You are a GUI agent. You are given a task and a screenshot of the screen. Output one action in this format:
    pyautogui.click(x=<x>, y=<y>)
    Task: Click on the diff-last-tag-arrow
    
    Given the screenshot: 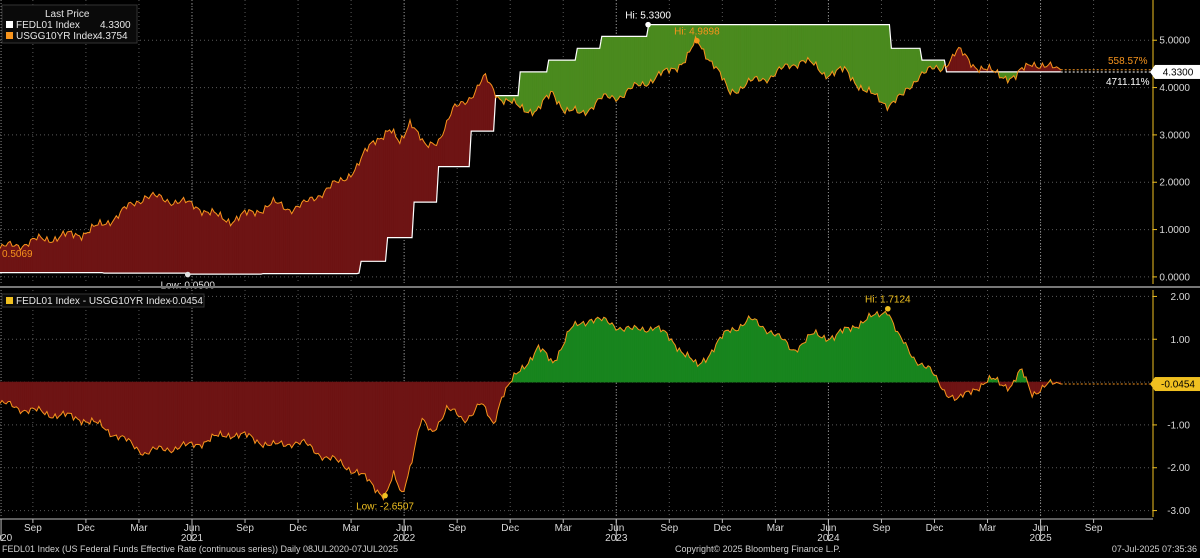 What is the action you would take?
    pyautogui.click(x=1152, y=384)
    